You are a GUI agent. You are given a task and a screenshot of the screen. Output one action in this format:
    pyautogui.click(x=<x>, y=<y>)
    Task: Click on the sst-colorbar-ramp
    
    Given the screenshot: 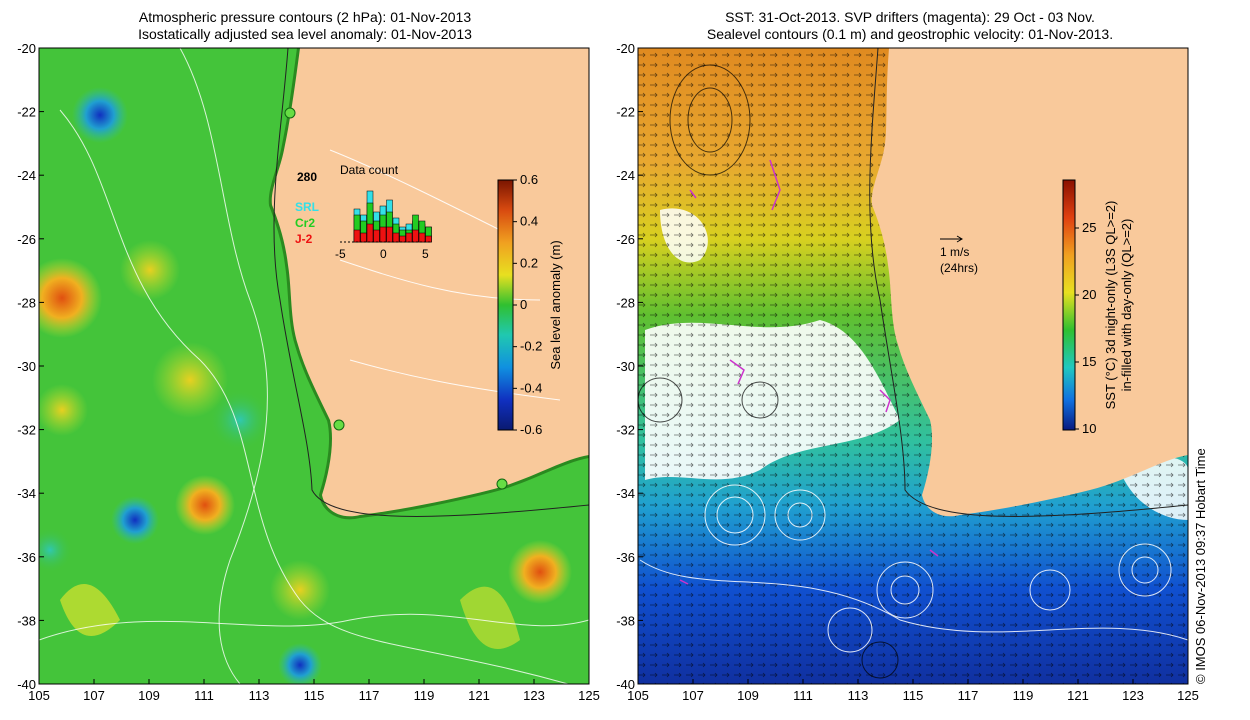 What is the action you would take?
    pyautogui.click(x=1069, y=305)
    